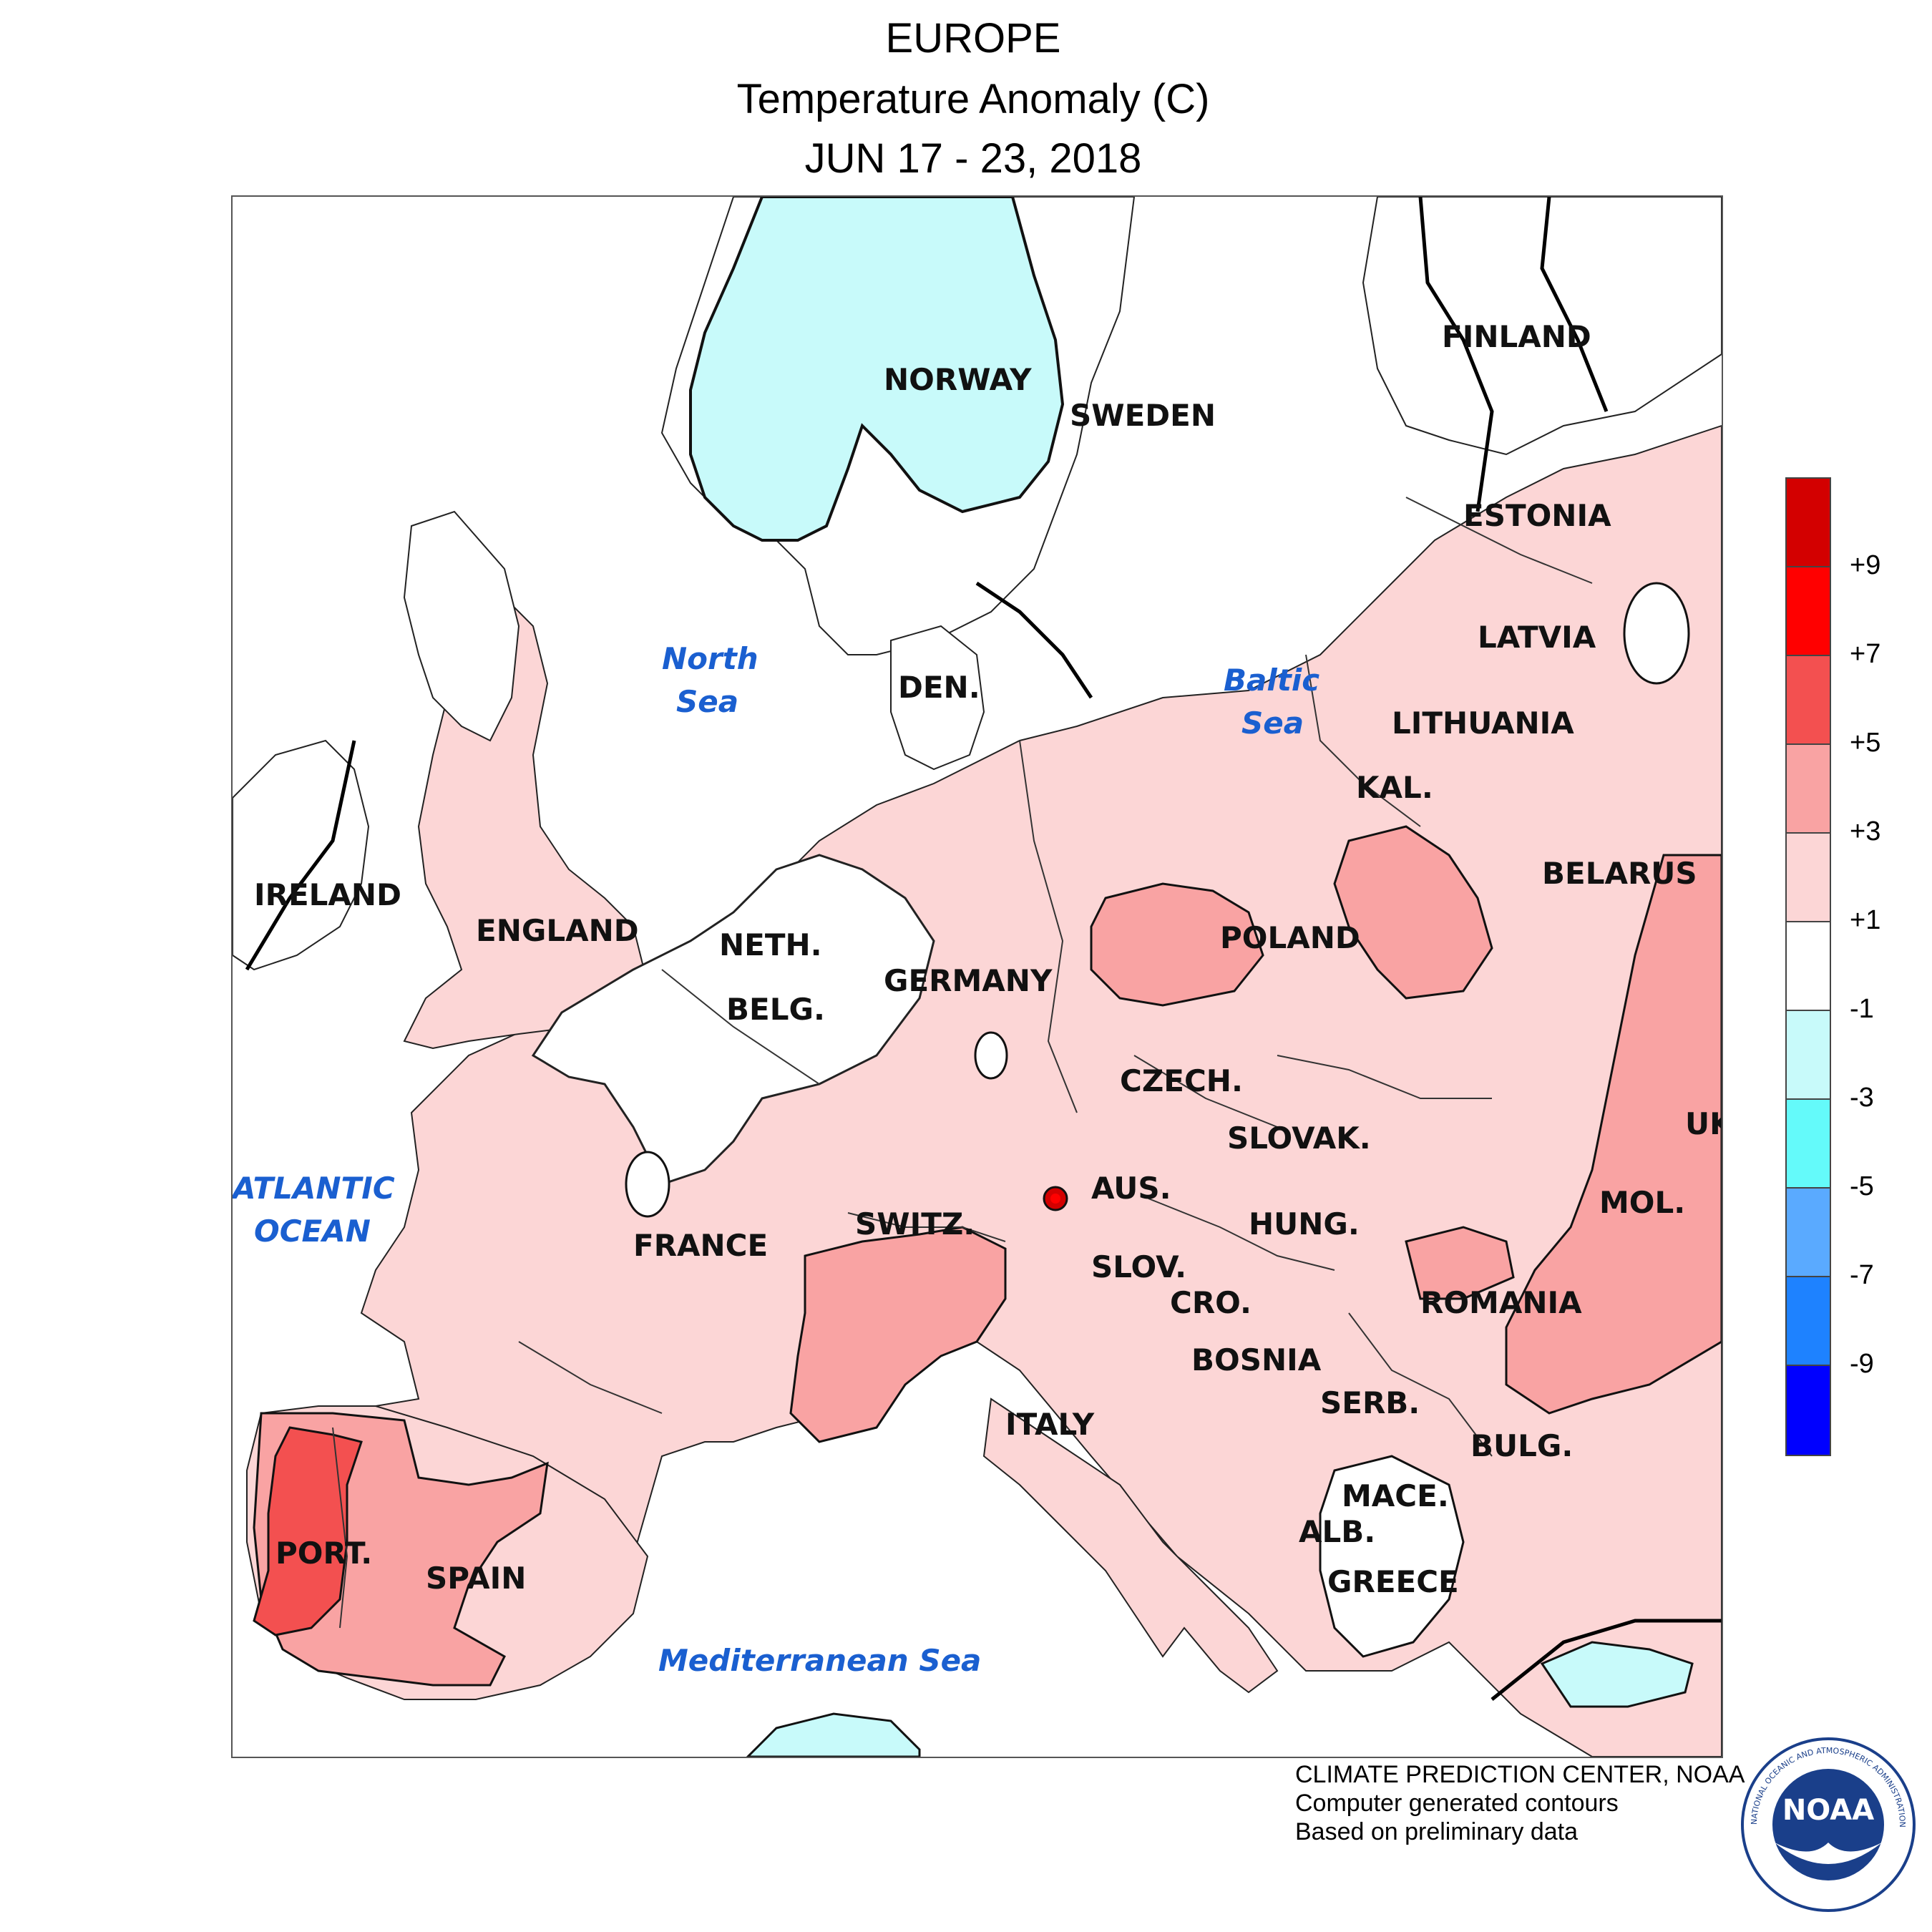  Describe the element at coordinates (833, 1734) in the screenshot. I see `anomaly-region-africa-cold` at that location.